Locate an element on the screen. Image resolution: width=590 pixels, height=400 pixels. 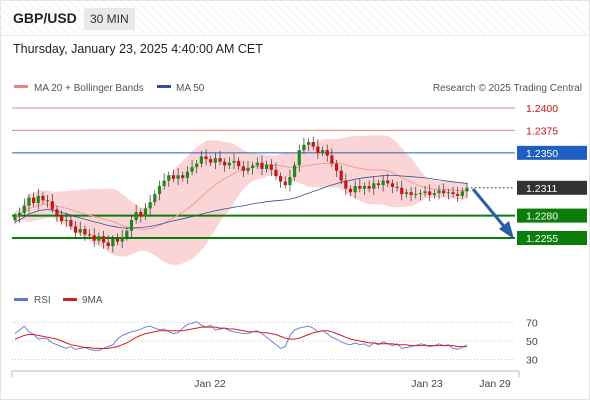
legend-swatch-rsi is located at coordinates (21, 299).